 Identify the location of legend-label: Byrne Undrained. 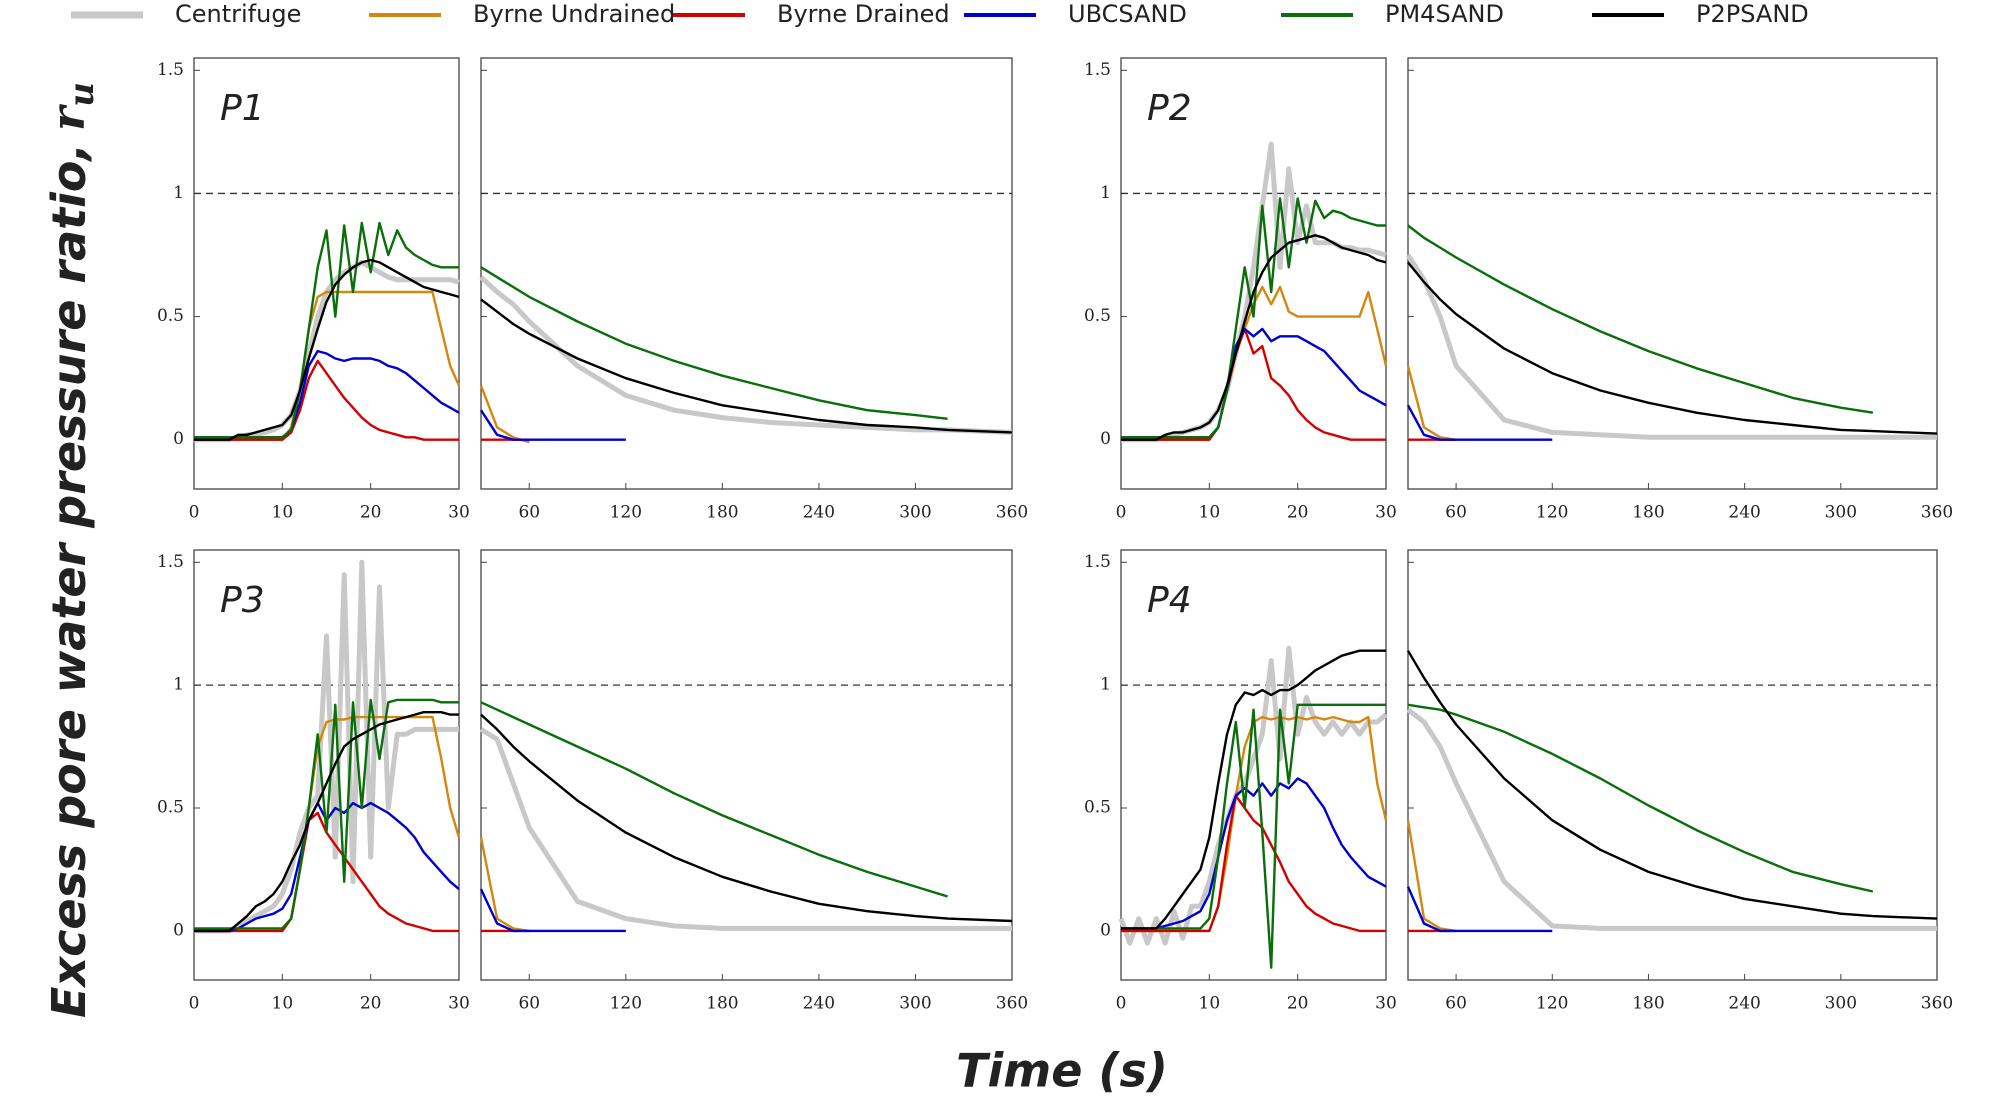
(574, 14).